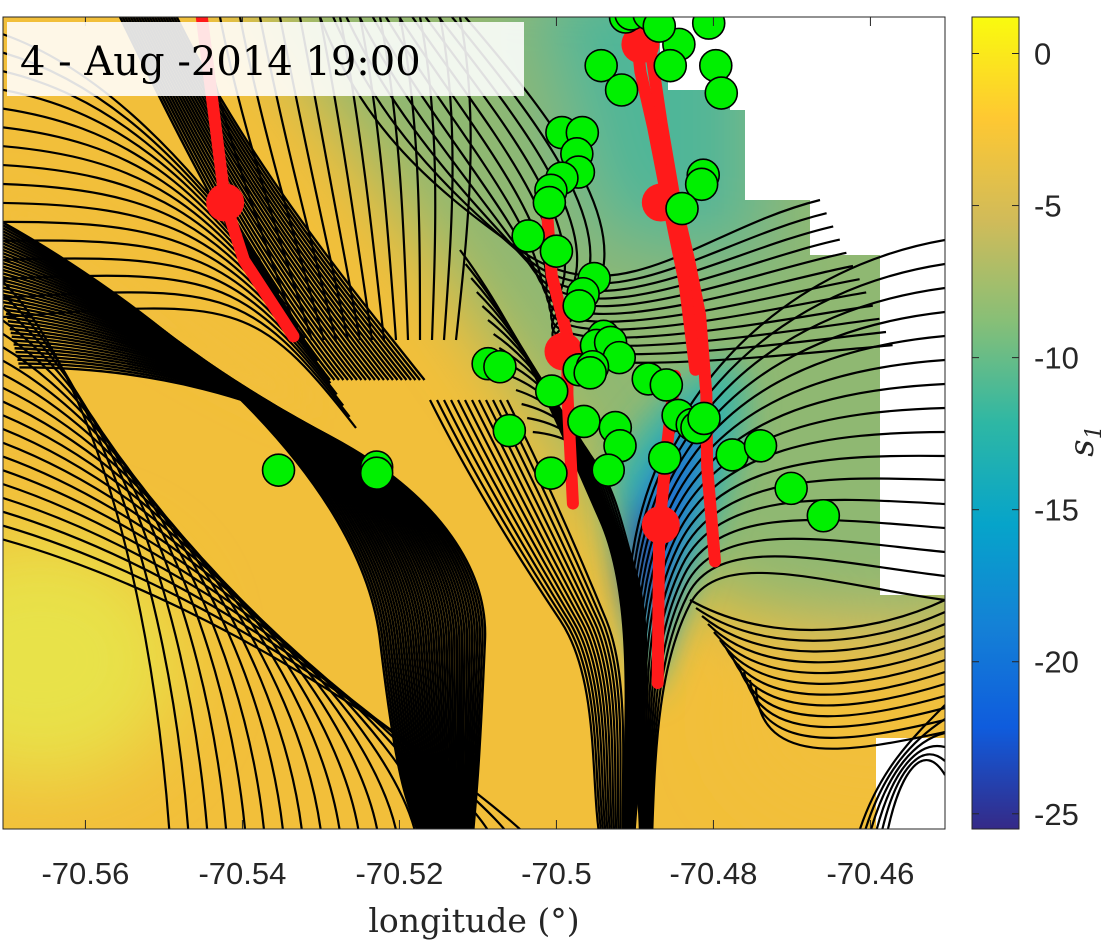  What do you see at coordinates (1048, 206) in the screenshot?
I see `colorbar-tick-label: -5` at bounding box center [1048, 206].